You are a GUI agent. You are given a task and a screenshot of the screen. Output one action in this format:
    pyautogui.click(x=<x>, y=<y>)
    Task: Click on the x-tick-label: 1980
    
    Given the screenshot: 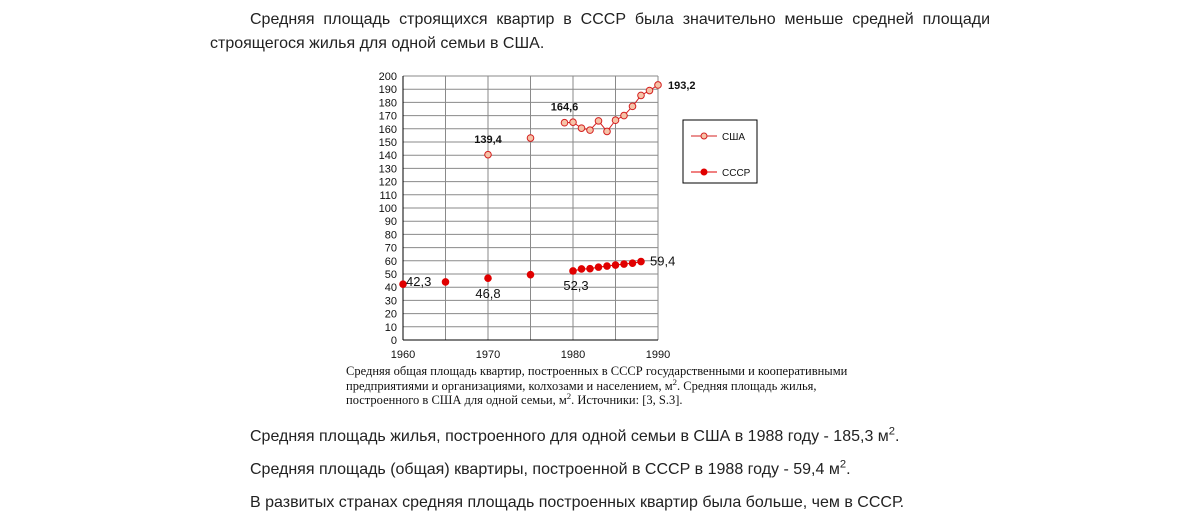 What is the action you would take?
    pyautogui.click(x=573, y=355)
    